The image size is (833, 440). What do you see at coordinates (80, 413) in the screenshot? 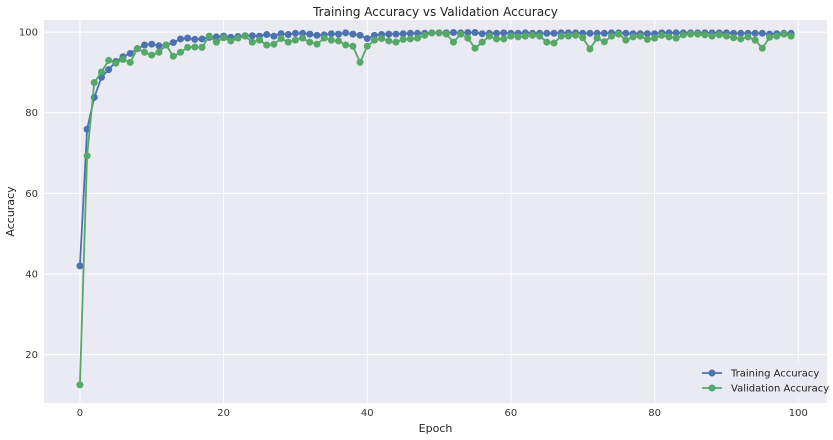
I see `x-tick-label: 0` at bounding box center [80, 413].